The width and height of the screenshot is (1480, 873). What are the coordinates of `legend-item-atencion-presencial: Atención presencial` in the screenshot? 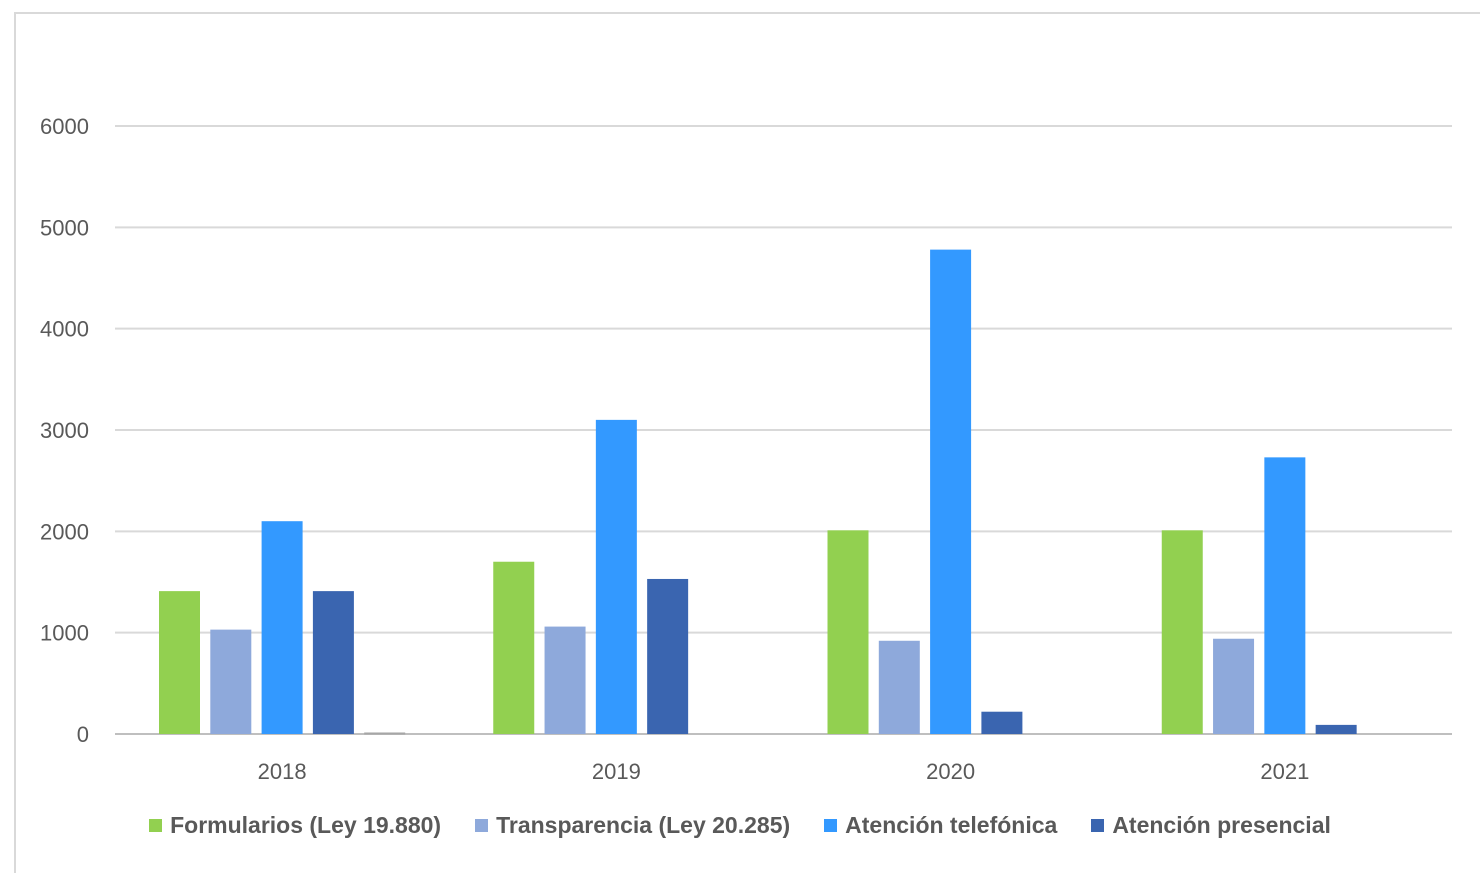 It's located at (1211, 825).